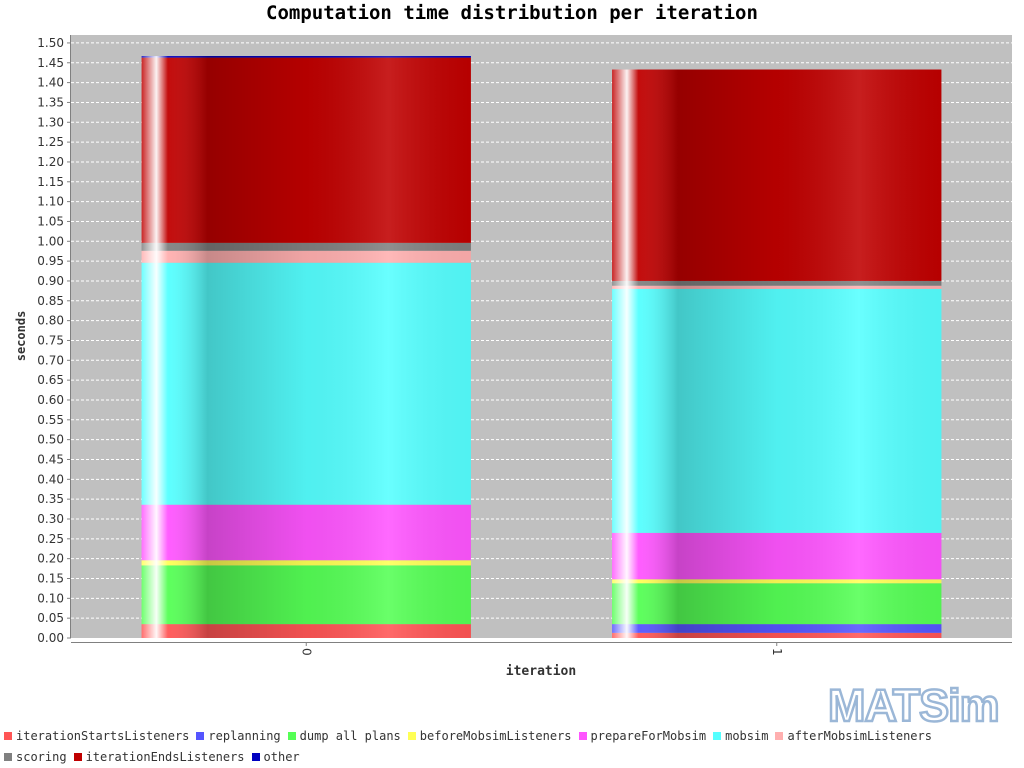 The image size is (1024, 768). I want to click on matsim-logo: MATSim, so click(914, 705).